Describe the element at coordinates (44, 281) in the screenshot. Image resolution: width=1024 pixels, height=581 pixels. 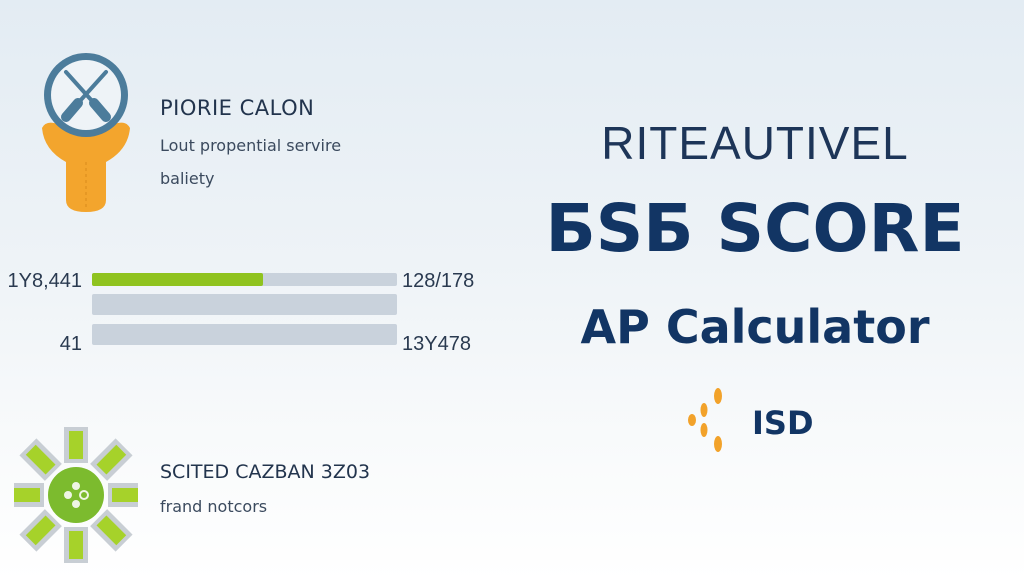
I see `progress-left-label: 1Y8,441` at that location.